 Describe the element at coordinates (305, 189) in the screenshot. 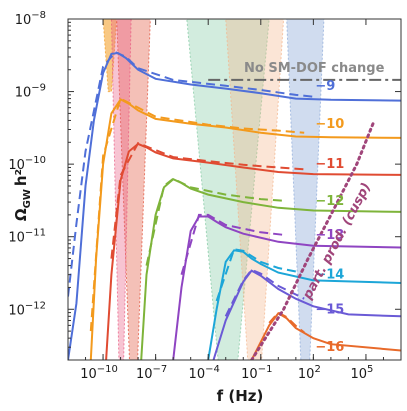

I see `band-et-blue` at that location.